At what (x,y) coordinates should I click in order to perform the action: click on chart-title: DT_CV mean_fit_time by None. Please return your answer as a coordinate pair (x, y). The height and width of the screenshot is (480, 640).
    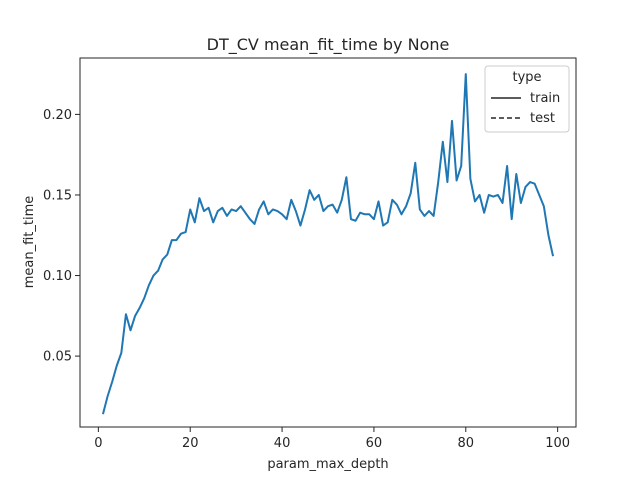
    Looking at the image, I should click on (328, 45).